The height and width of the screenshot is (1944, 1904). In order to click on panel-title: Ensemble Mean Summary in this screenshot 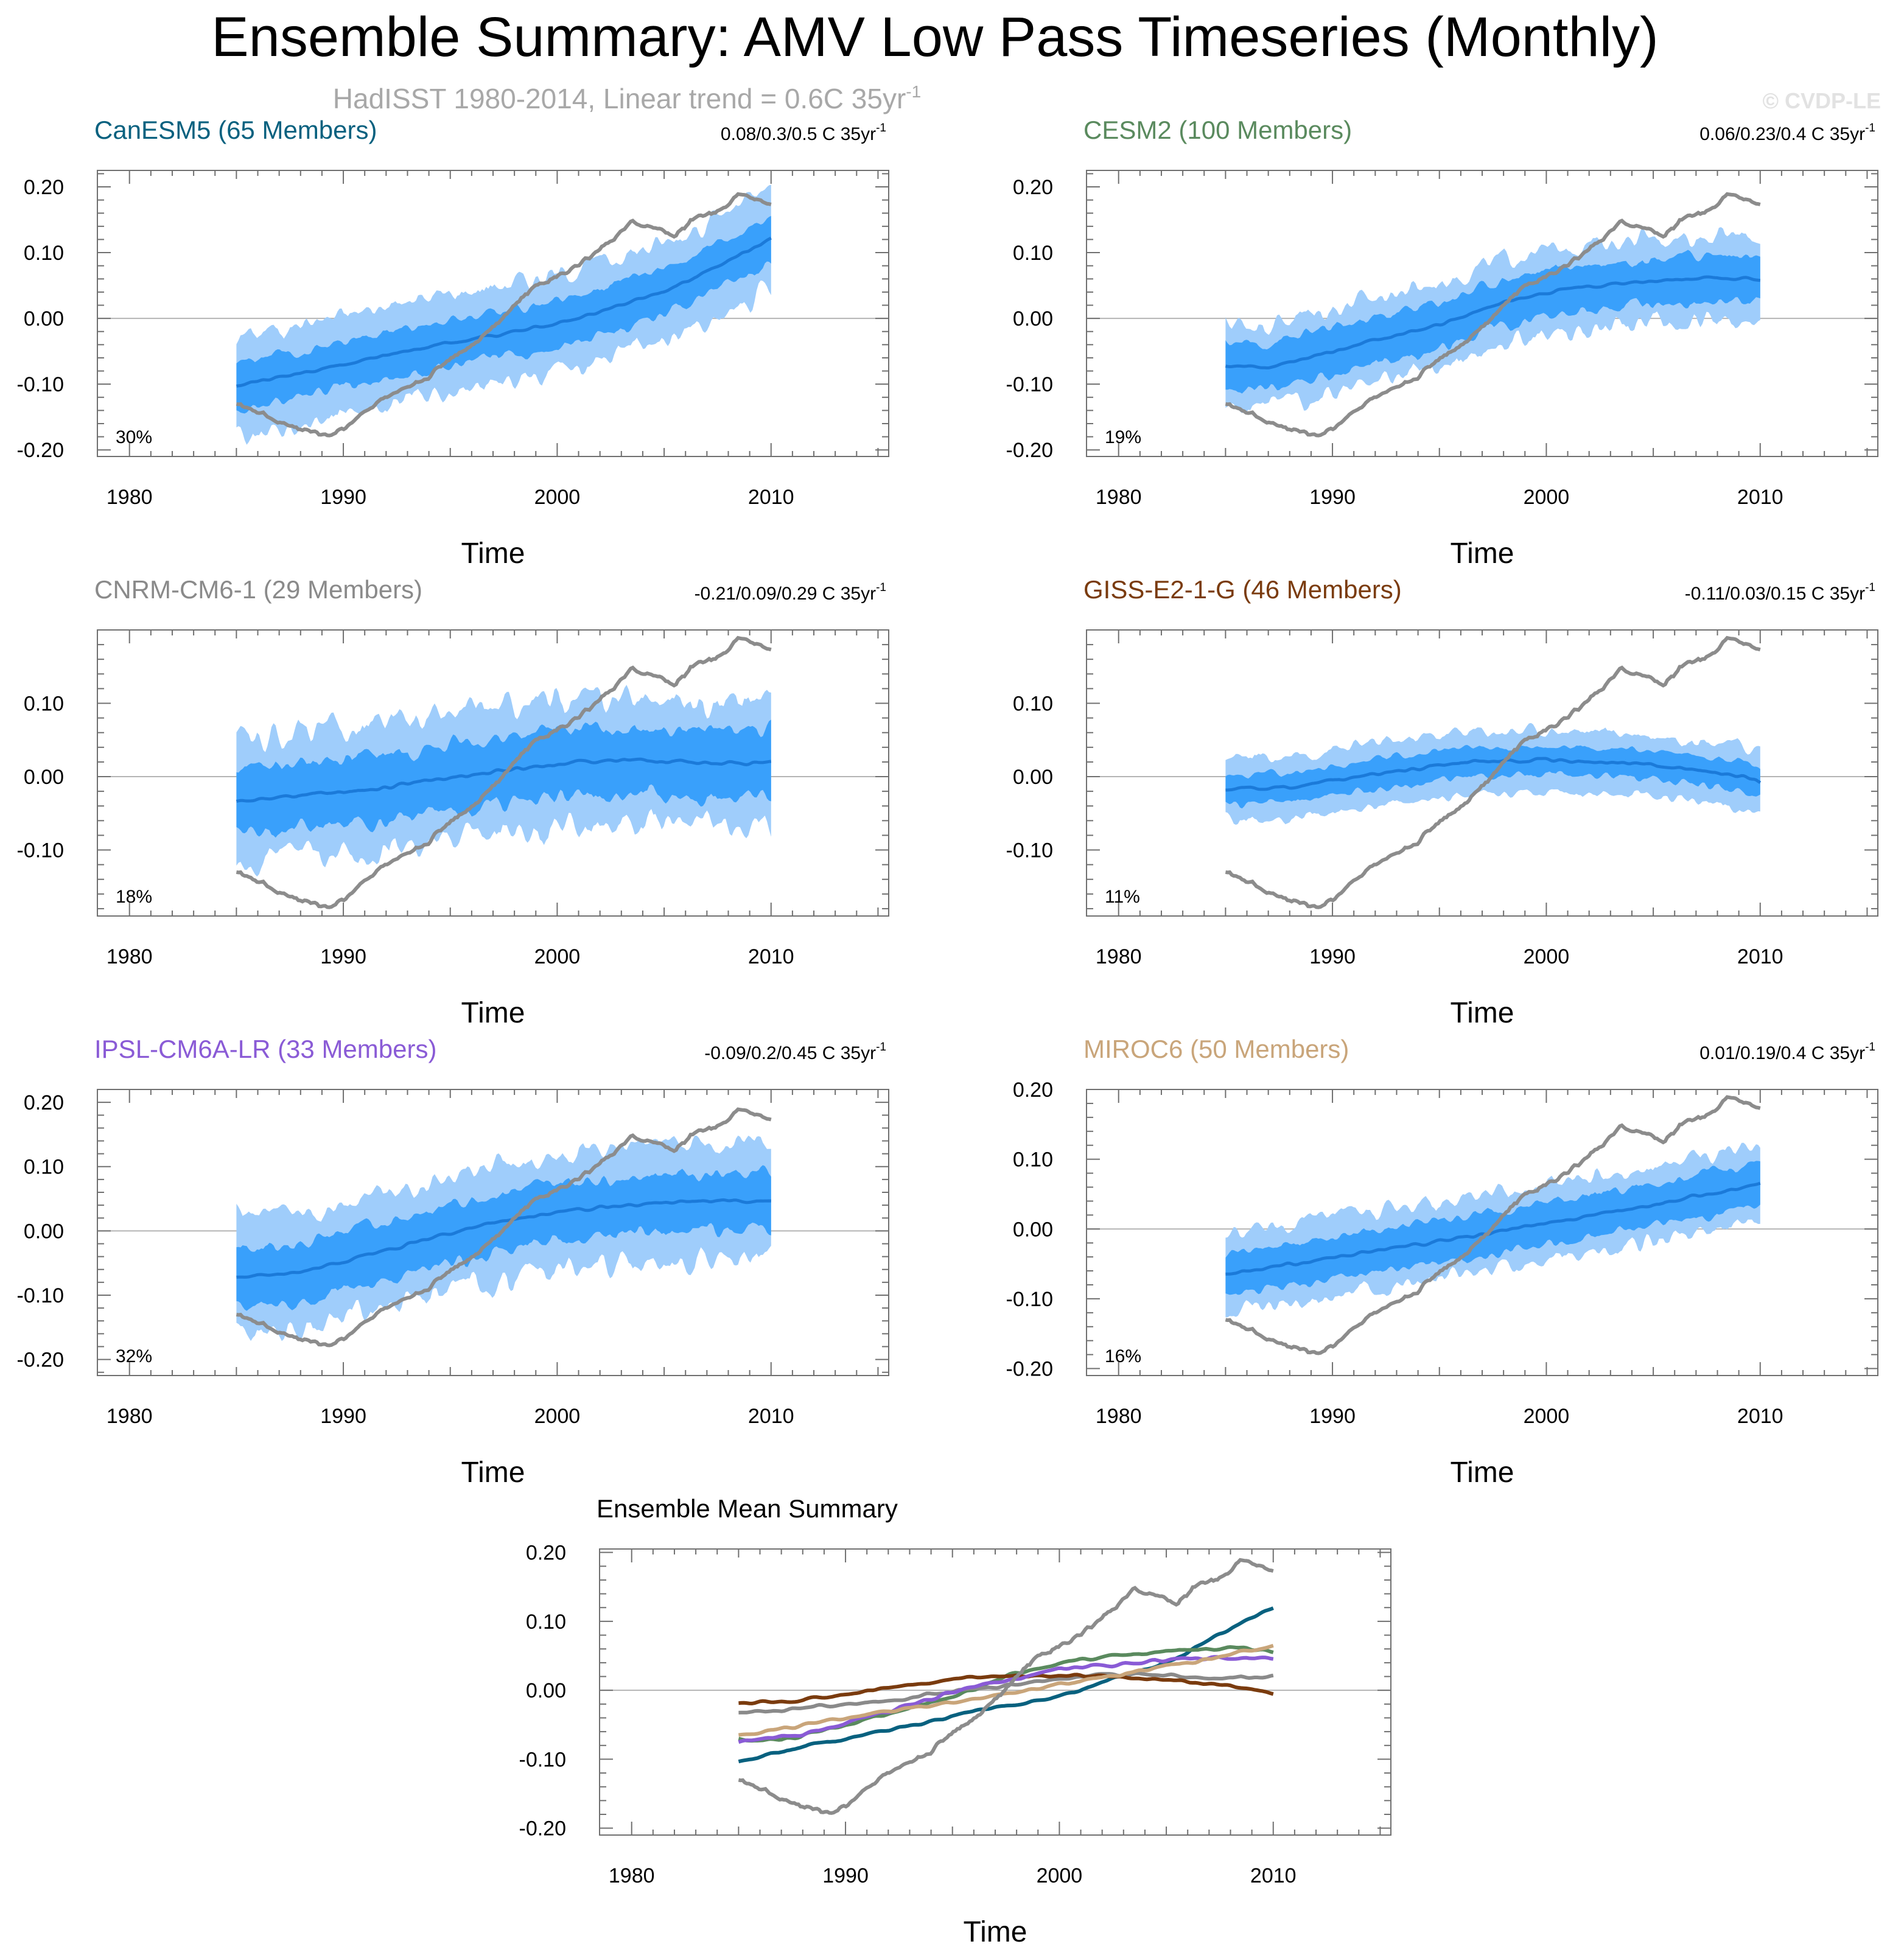, I will do `click(747, 1508)`.